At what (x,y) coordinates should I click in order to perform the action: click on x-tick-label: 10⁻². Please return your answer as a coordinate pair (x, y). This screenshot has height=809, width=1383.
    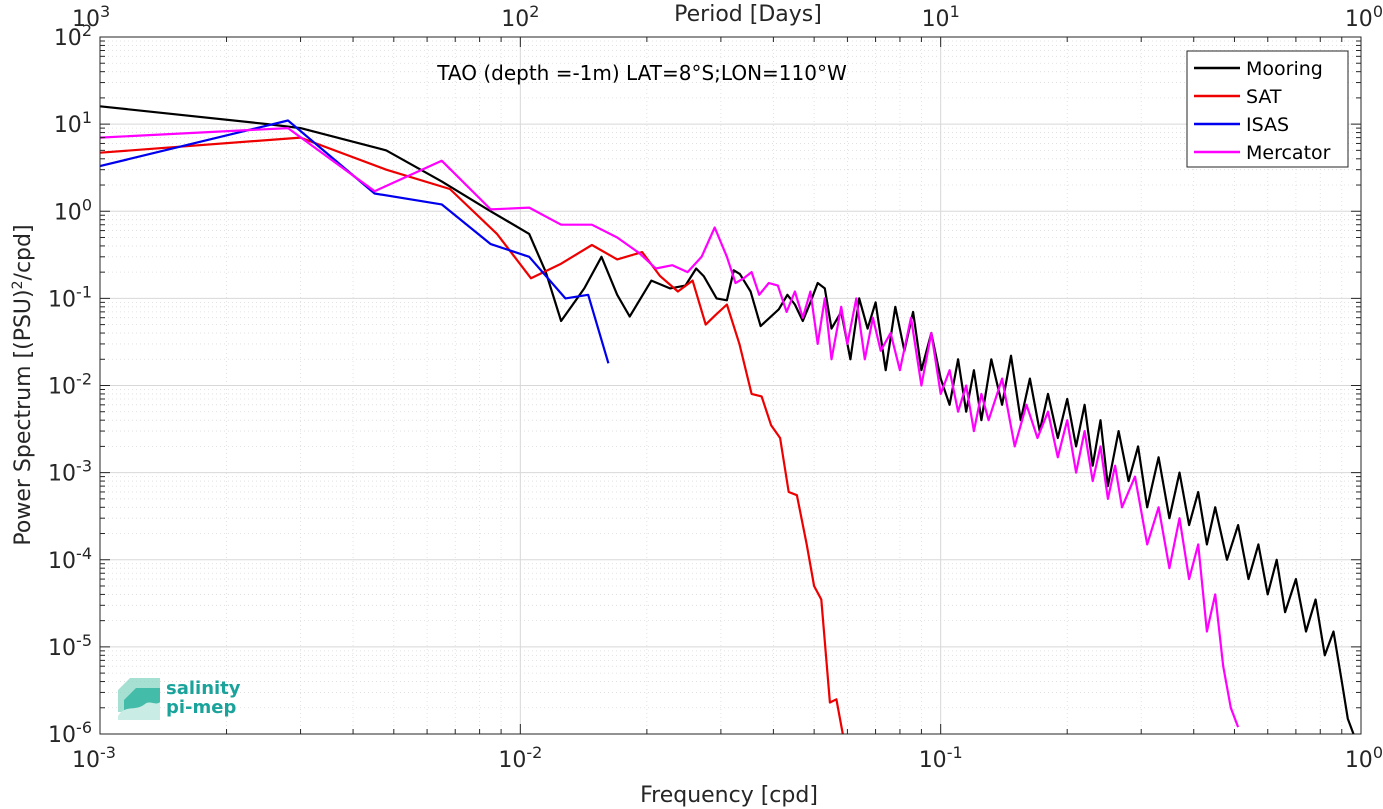
    Looking at the image, I should click on (520, 758).